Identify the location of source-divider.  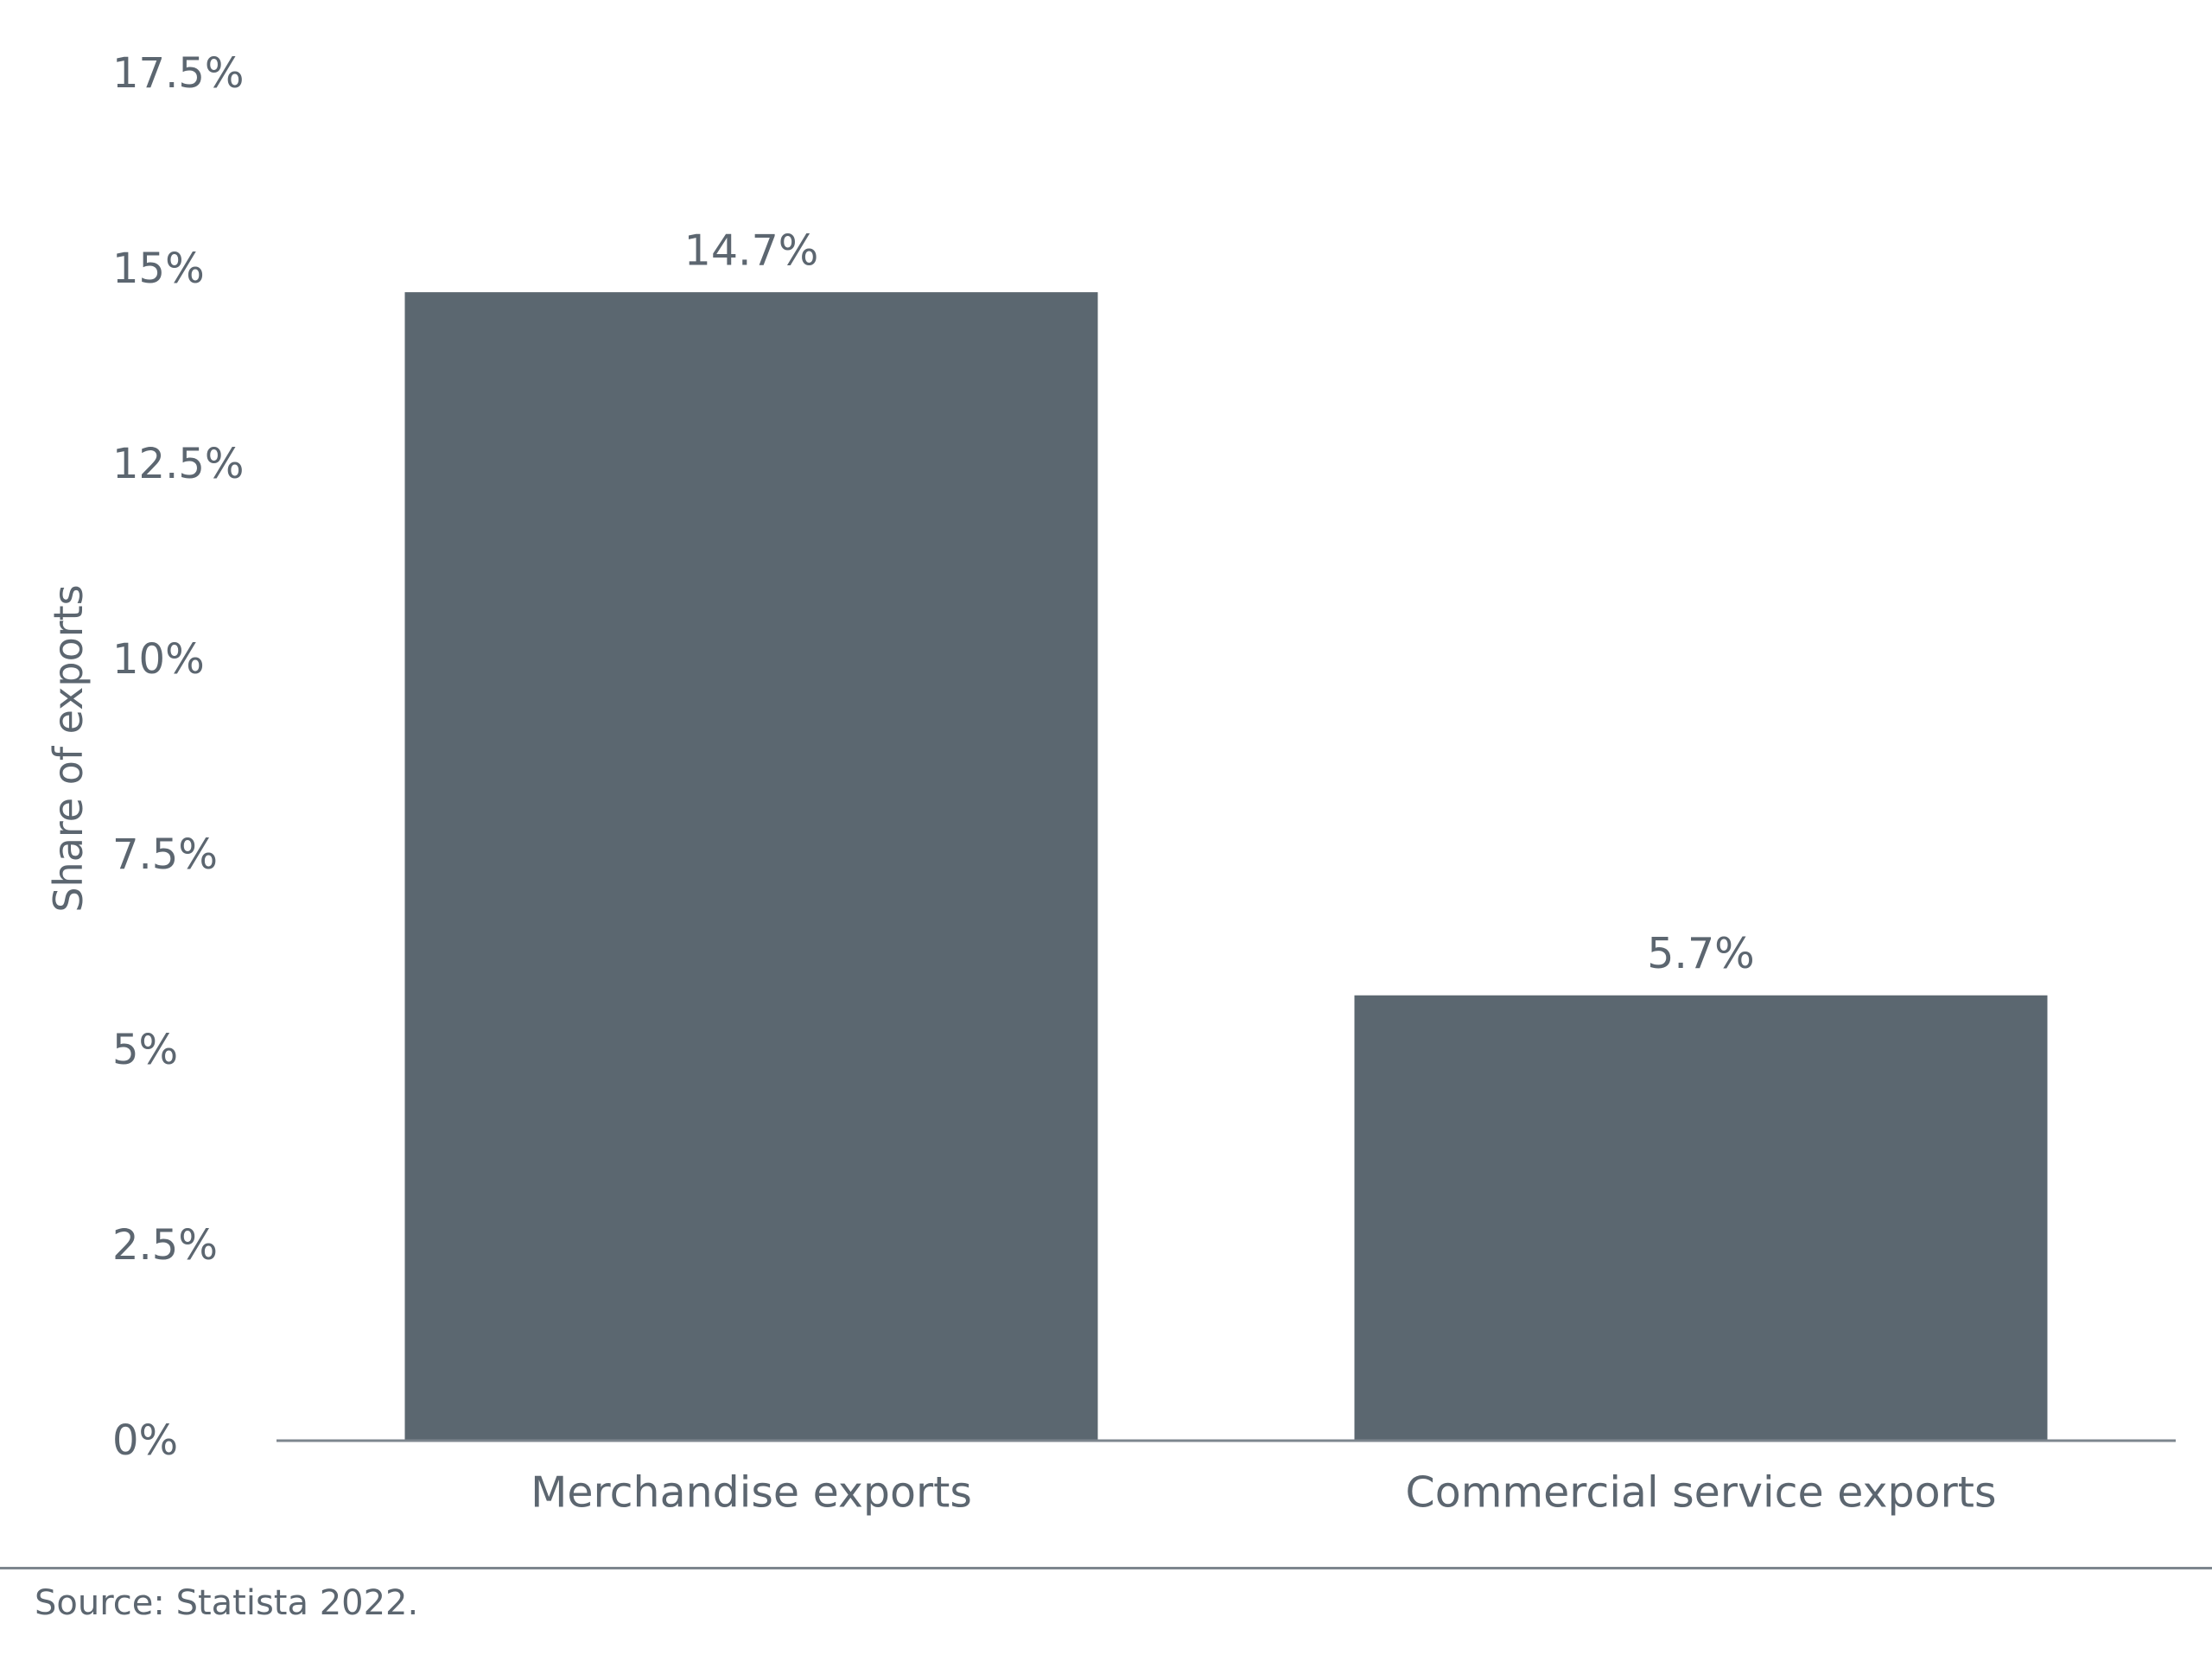
(1106, 1568).